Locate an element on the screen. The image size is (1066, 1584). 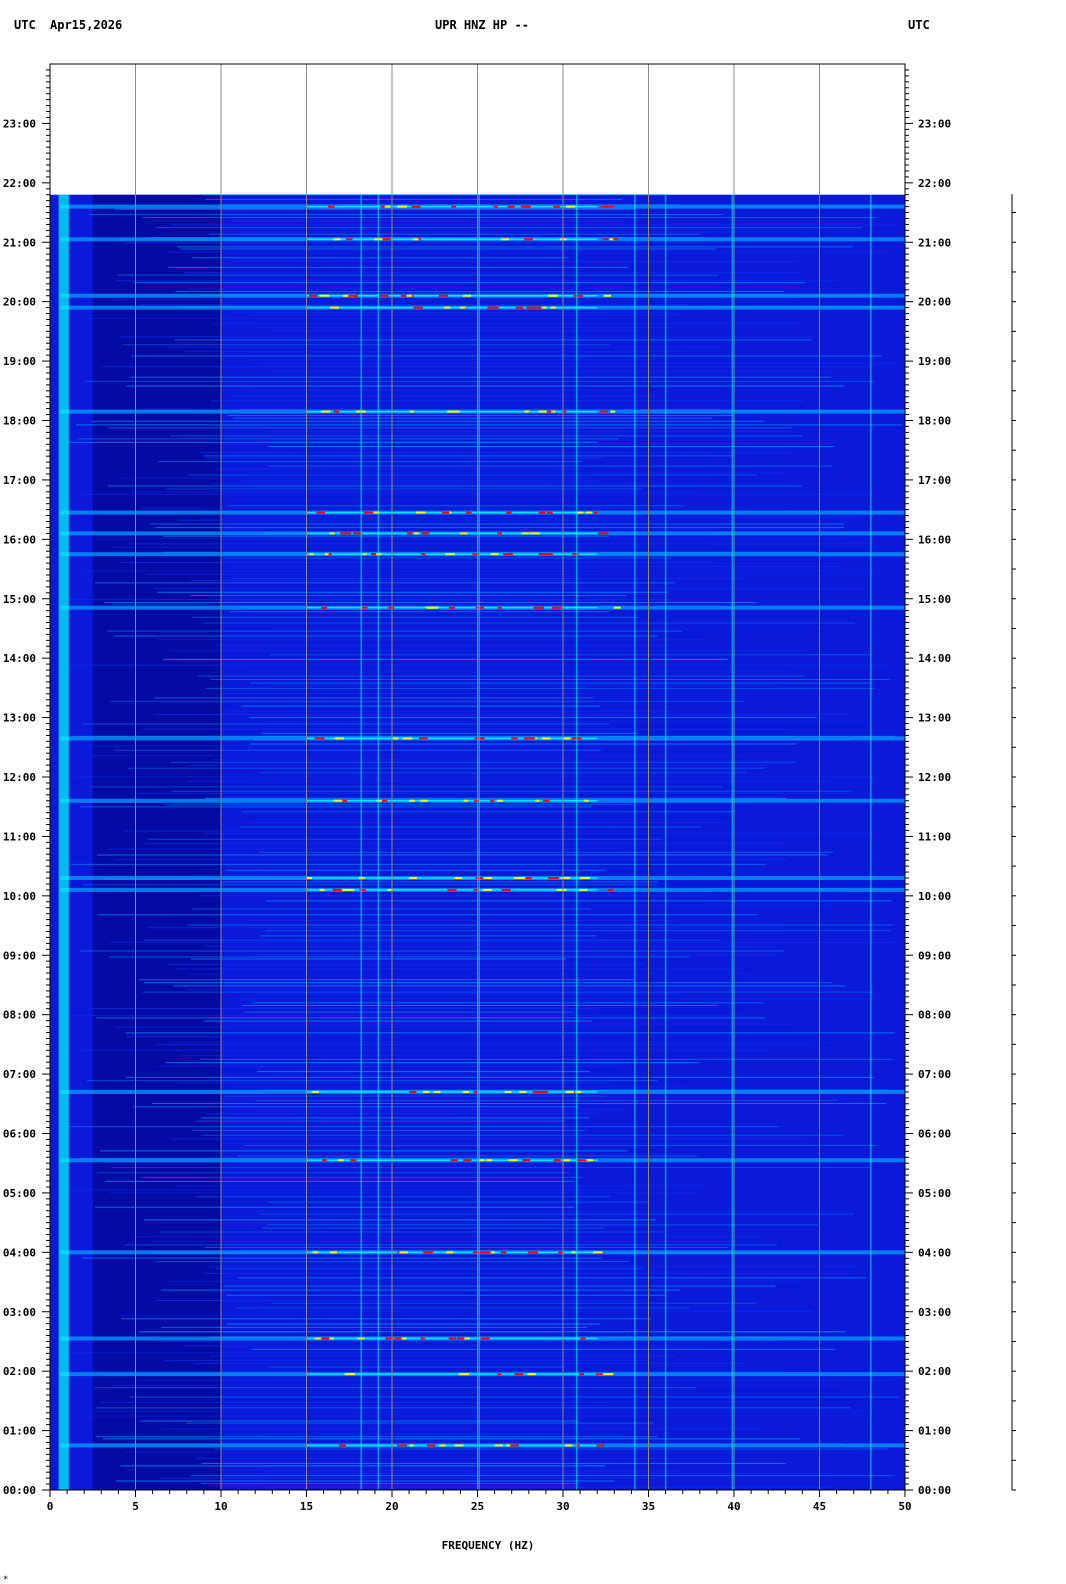
x-tick-label: 25 is located at coordinates (477, 1506).